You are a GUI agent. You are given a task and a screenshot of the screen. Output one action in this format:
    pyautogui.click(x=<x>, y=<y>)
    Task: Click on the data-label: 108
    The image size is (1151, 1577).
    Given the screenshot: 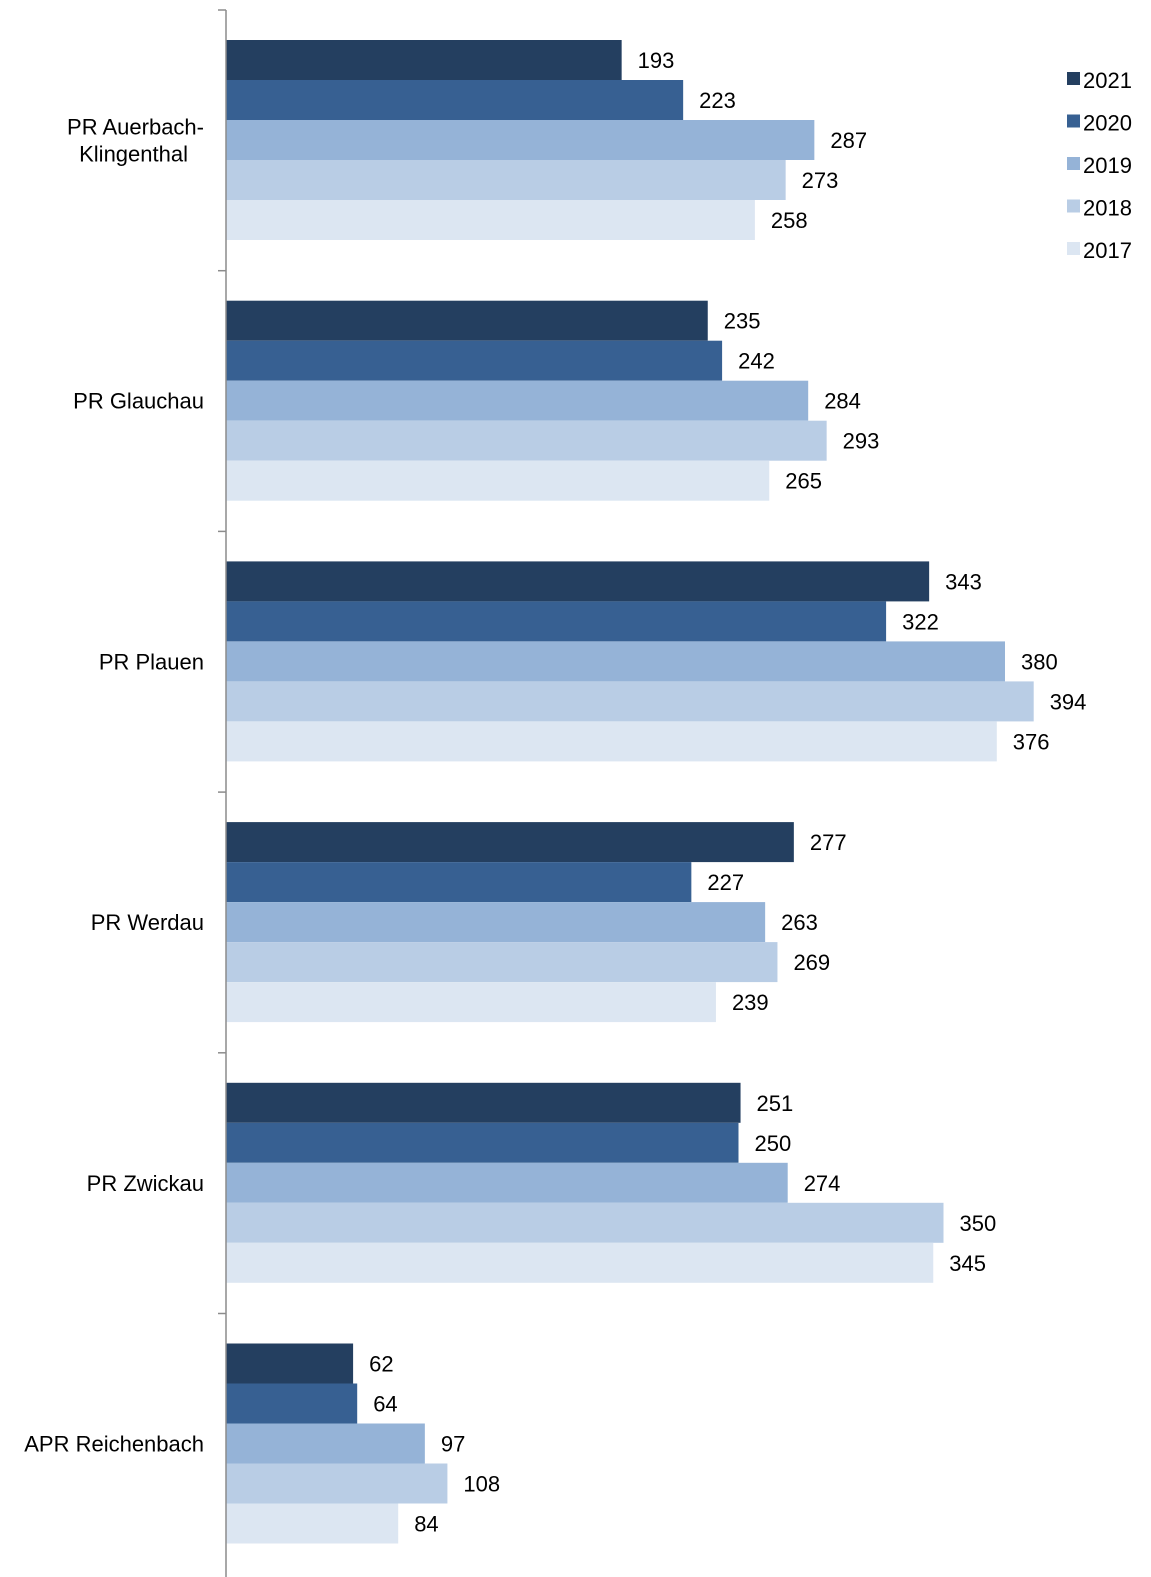 What is the action you would take?
    pyautogui.click(x=481, y=1484)
    